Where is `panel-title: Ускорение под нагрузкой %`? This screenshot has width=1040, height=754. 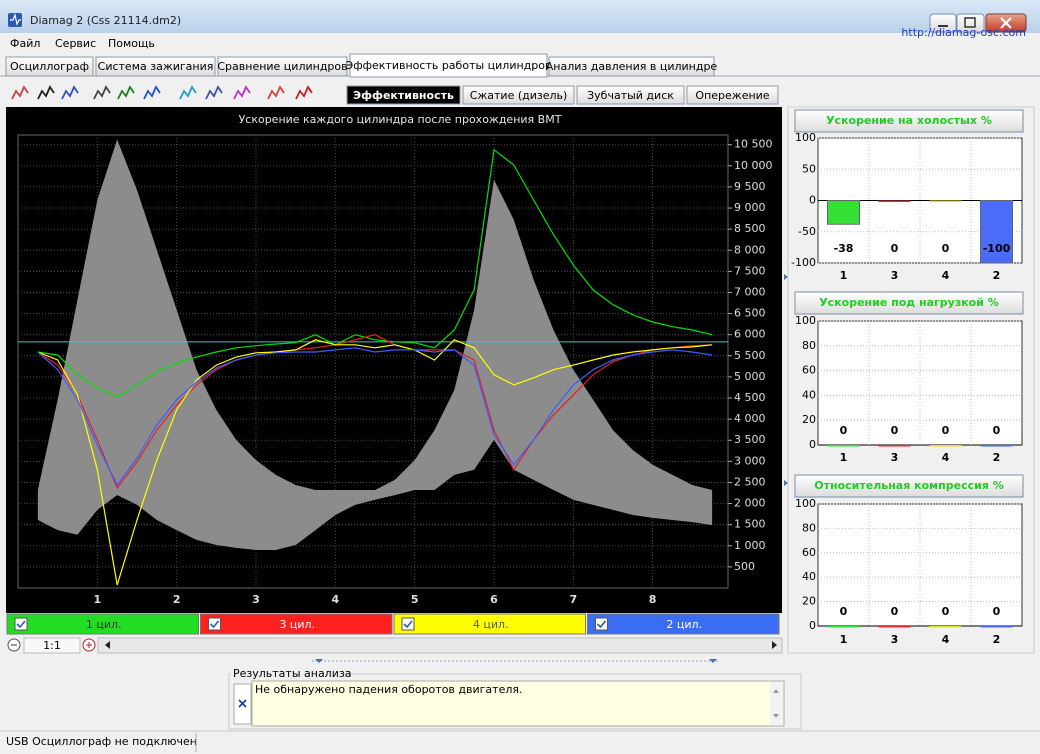 panel-title: Ускорение под нагрузкой % is located at coordinates (909, 302).